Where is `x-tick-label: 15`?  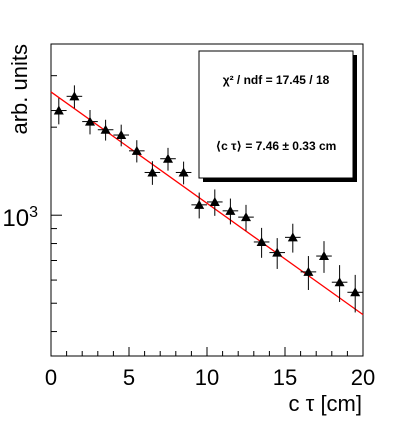 x-tick-label: 15 is located at coordinates (285, 377).